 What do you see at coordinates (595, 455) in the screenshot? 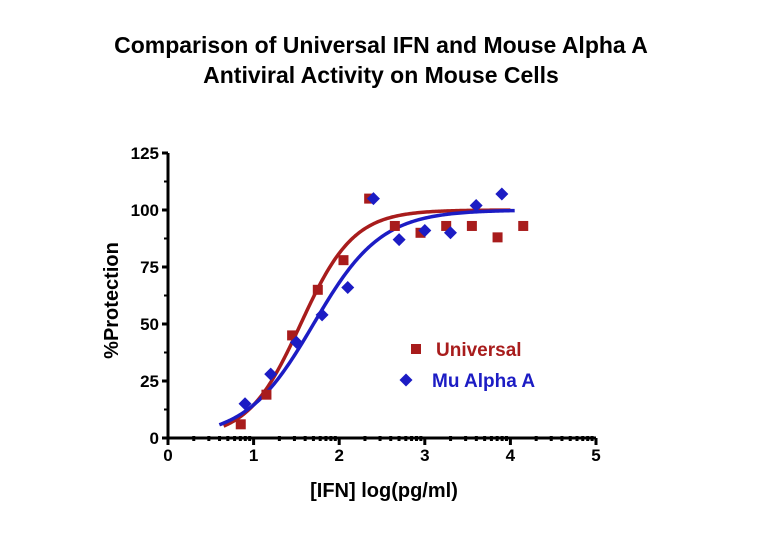
I see `x-tick-label: 5` at bounding box center [595, 455].